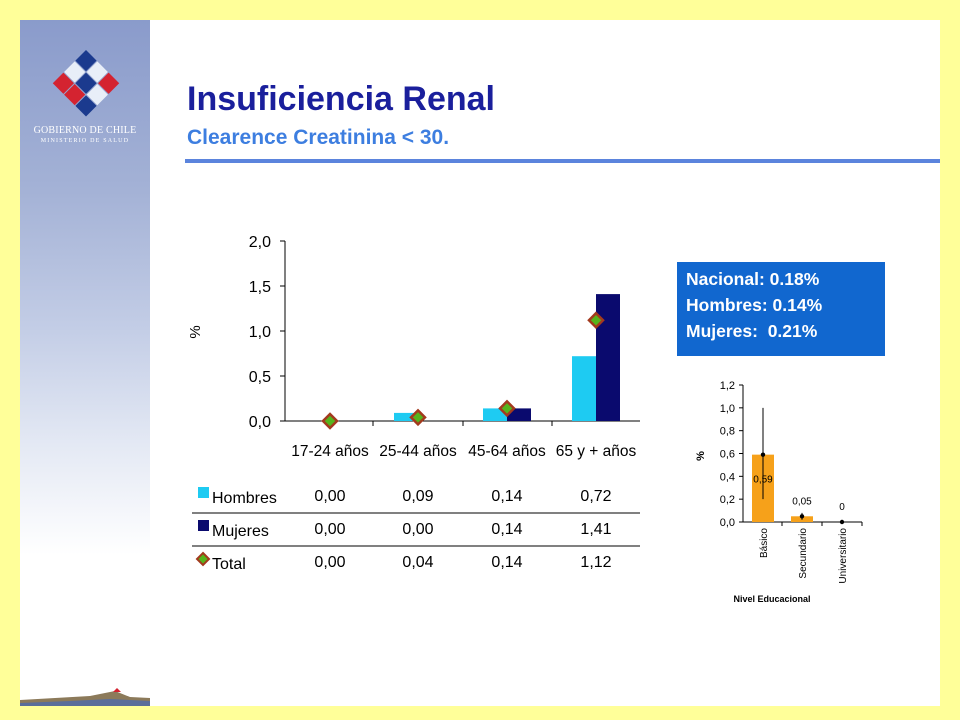 The height and width of the screenshot is (720, 960). What do you see at coordinates (595, 562) in the screenshot?
I see `table-cell: 1,12` at bounding box center [595, 562].